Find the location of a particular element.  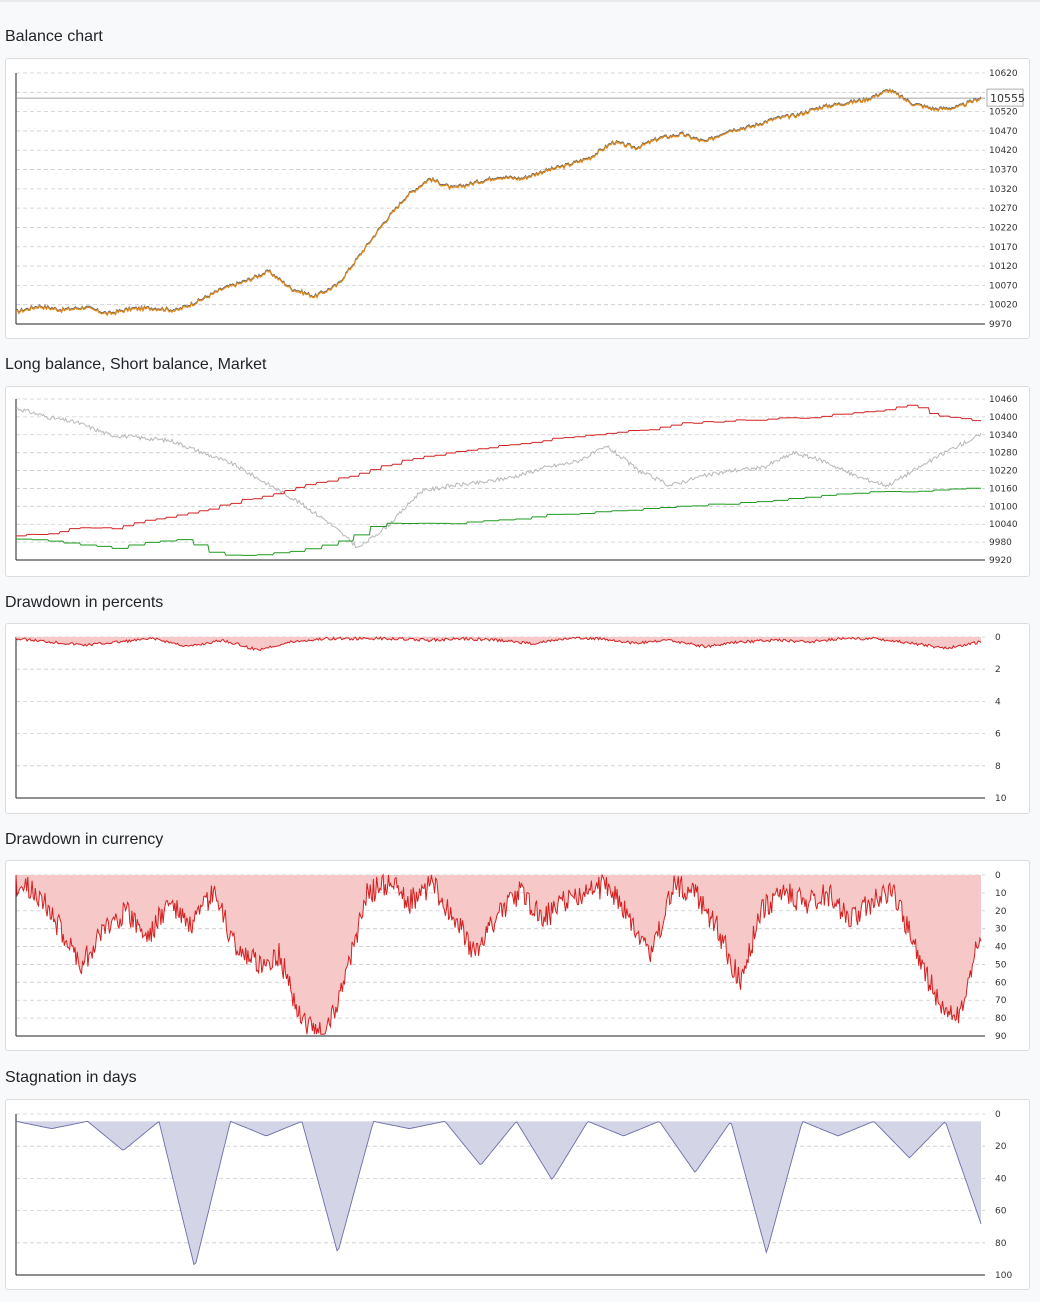

balance-ytick-label: 10320 is located at coordinates (1003, 190).